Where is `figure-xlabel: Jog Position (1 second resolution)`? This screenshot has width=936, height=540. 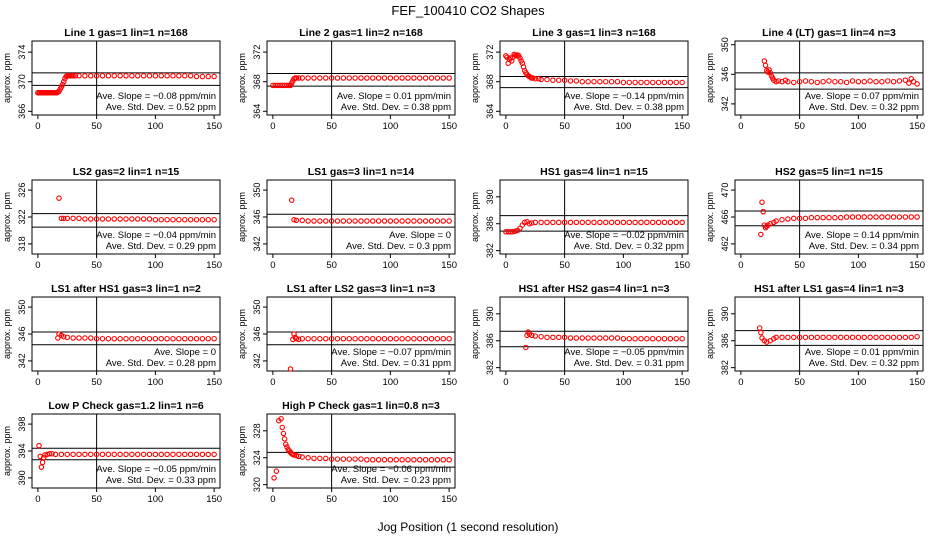 figure-xlabel: Jog Position (1 second resolution) is located at coordinates (468, 527).